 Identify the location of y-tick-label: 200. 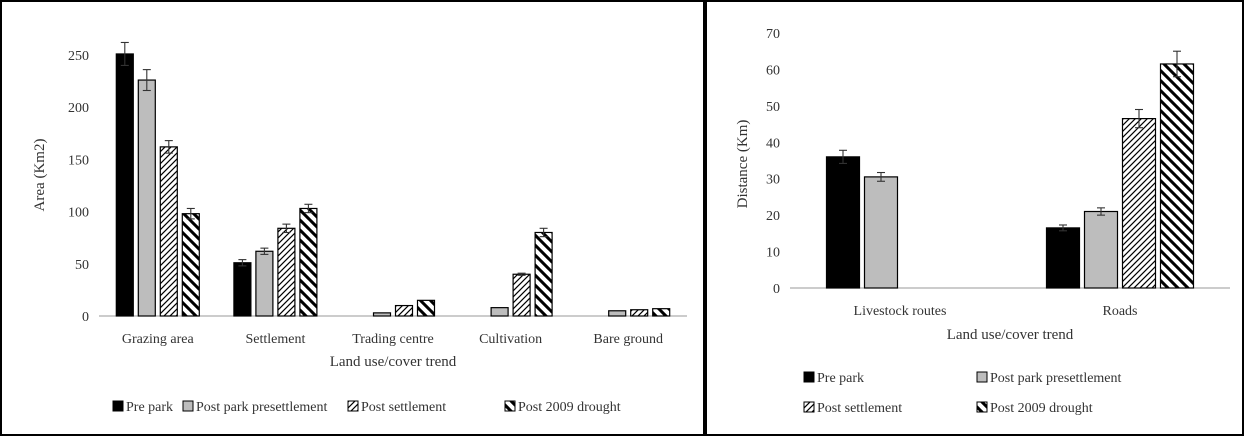
(78, 108).